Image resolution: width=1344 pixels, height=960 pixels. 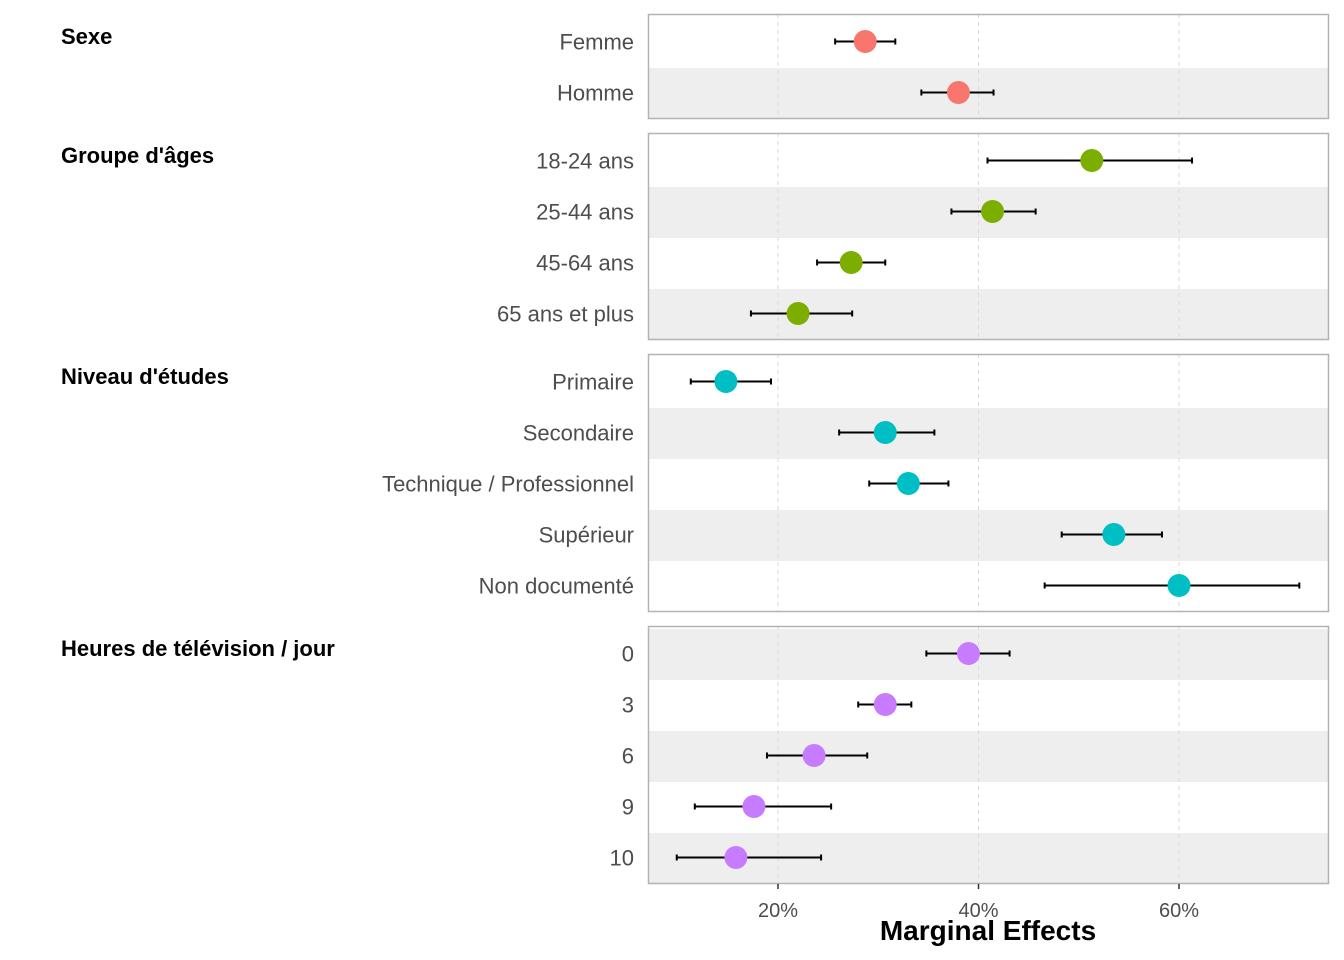 I want to click on category-label: 18-24 ans, so click(x=585, y=161).